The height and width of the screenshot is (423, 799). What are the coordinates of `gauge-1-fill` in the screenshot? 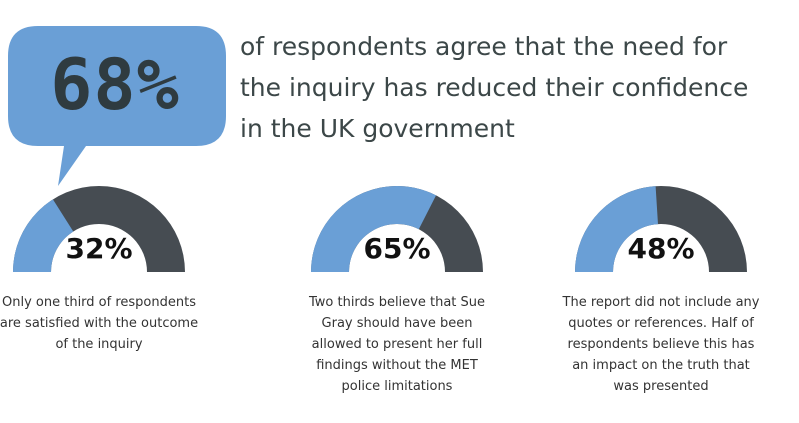 It's located at (43, 235).